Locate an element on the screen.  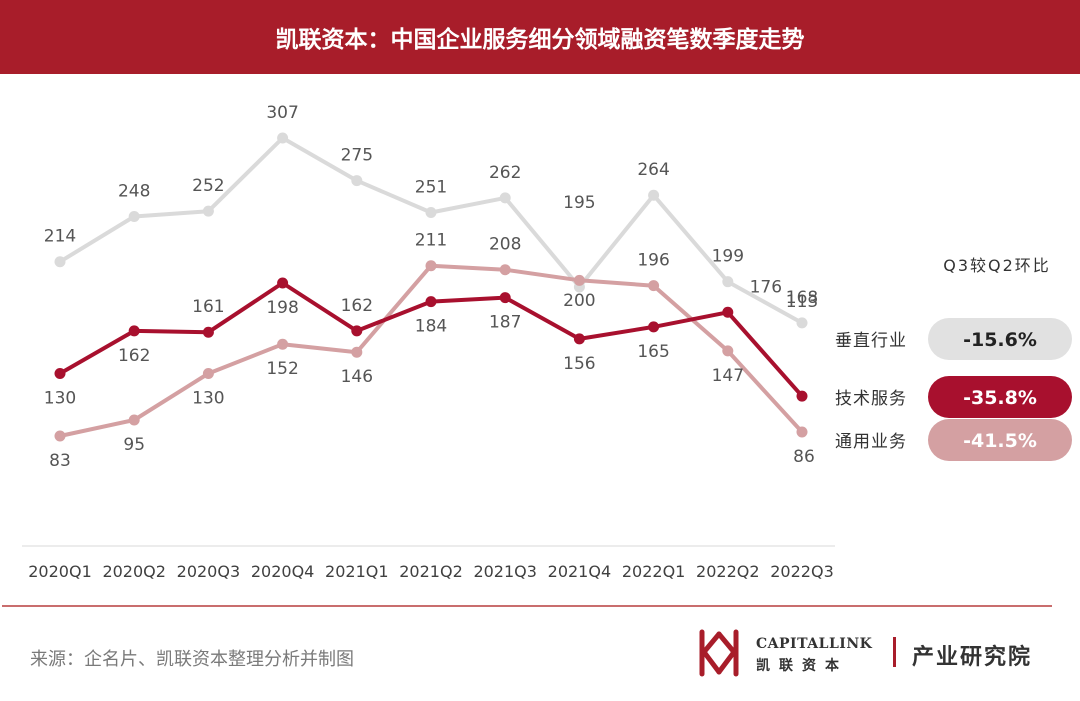
legend-title: Q3较Q2环比 is located at coordinates (997, 265).